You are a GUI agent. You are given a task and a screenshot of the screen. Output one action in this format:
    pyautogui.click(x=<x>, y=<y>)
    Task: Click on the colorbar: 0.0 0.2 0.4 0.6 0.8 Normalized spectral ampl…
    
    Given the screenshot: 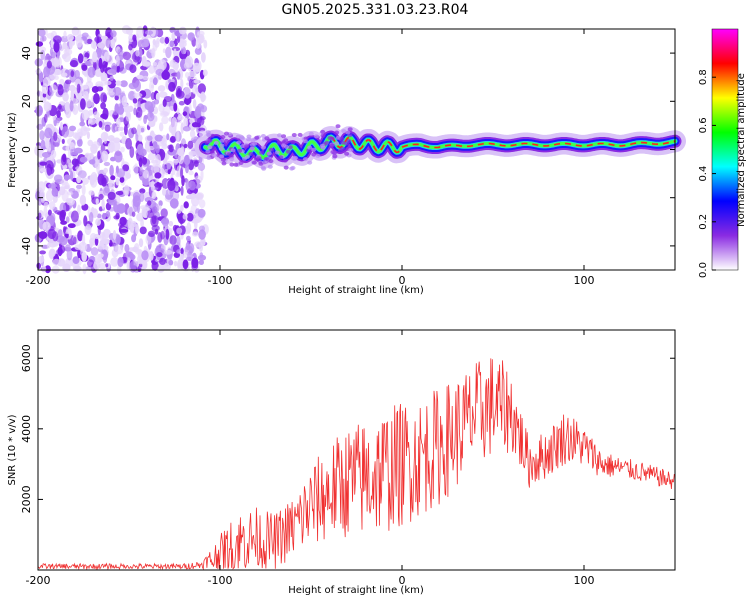 What is the action you would take?
    pyautogui.click(x=722, y=153)
    